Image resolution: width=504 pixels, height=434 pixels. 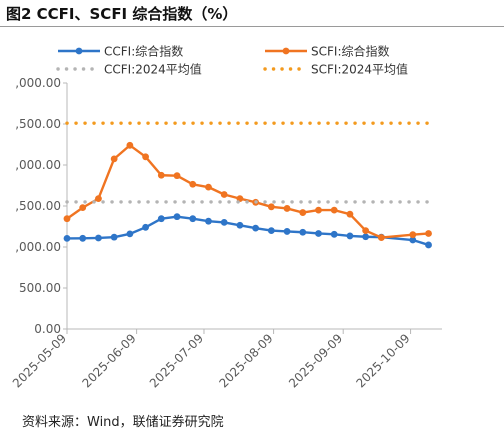 I want to click on y-tick-label: 0.00, so click(x=47, y=329).